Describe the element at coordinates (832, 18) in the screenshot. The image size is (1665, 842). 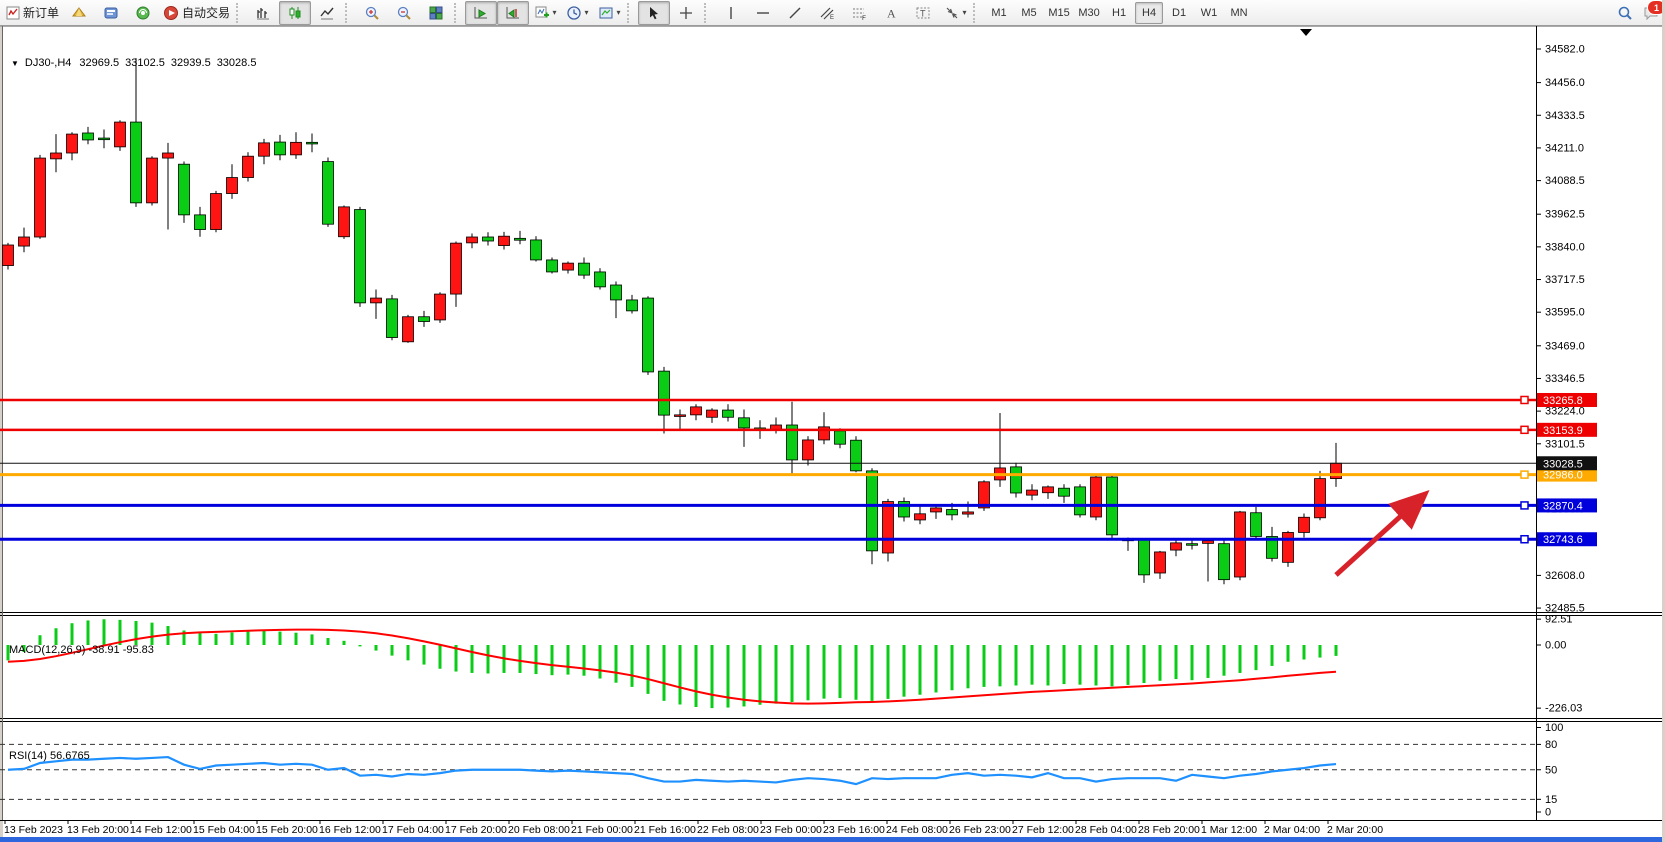
I see `svg-text: E` at that location.